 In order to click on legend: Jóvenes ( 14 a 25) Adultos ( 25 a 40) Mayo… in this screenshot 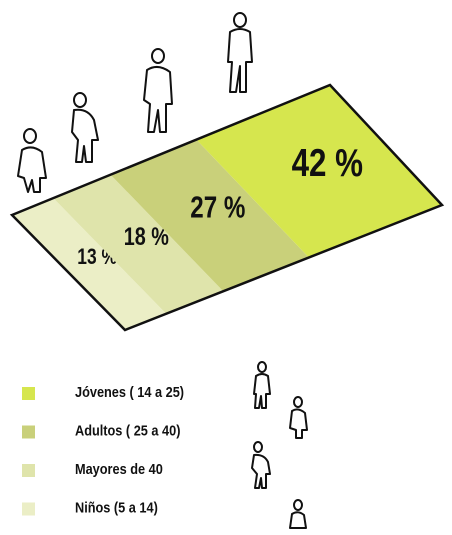, I will do `click(103, 449)`.